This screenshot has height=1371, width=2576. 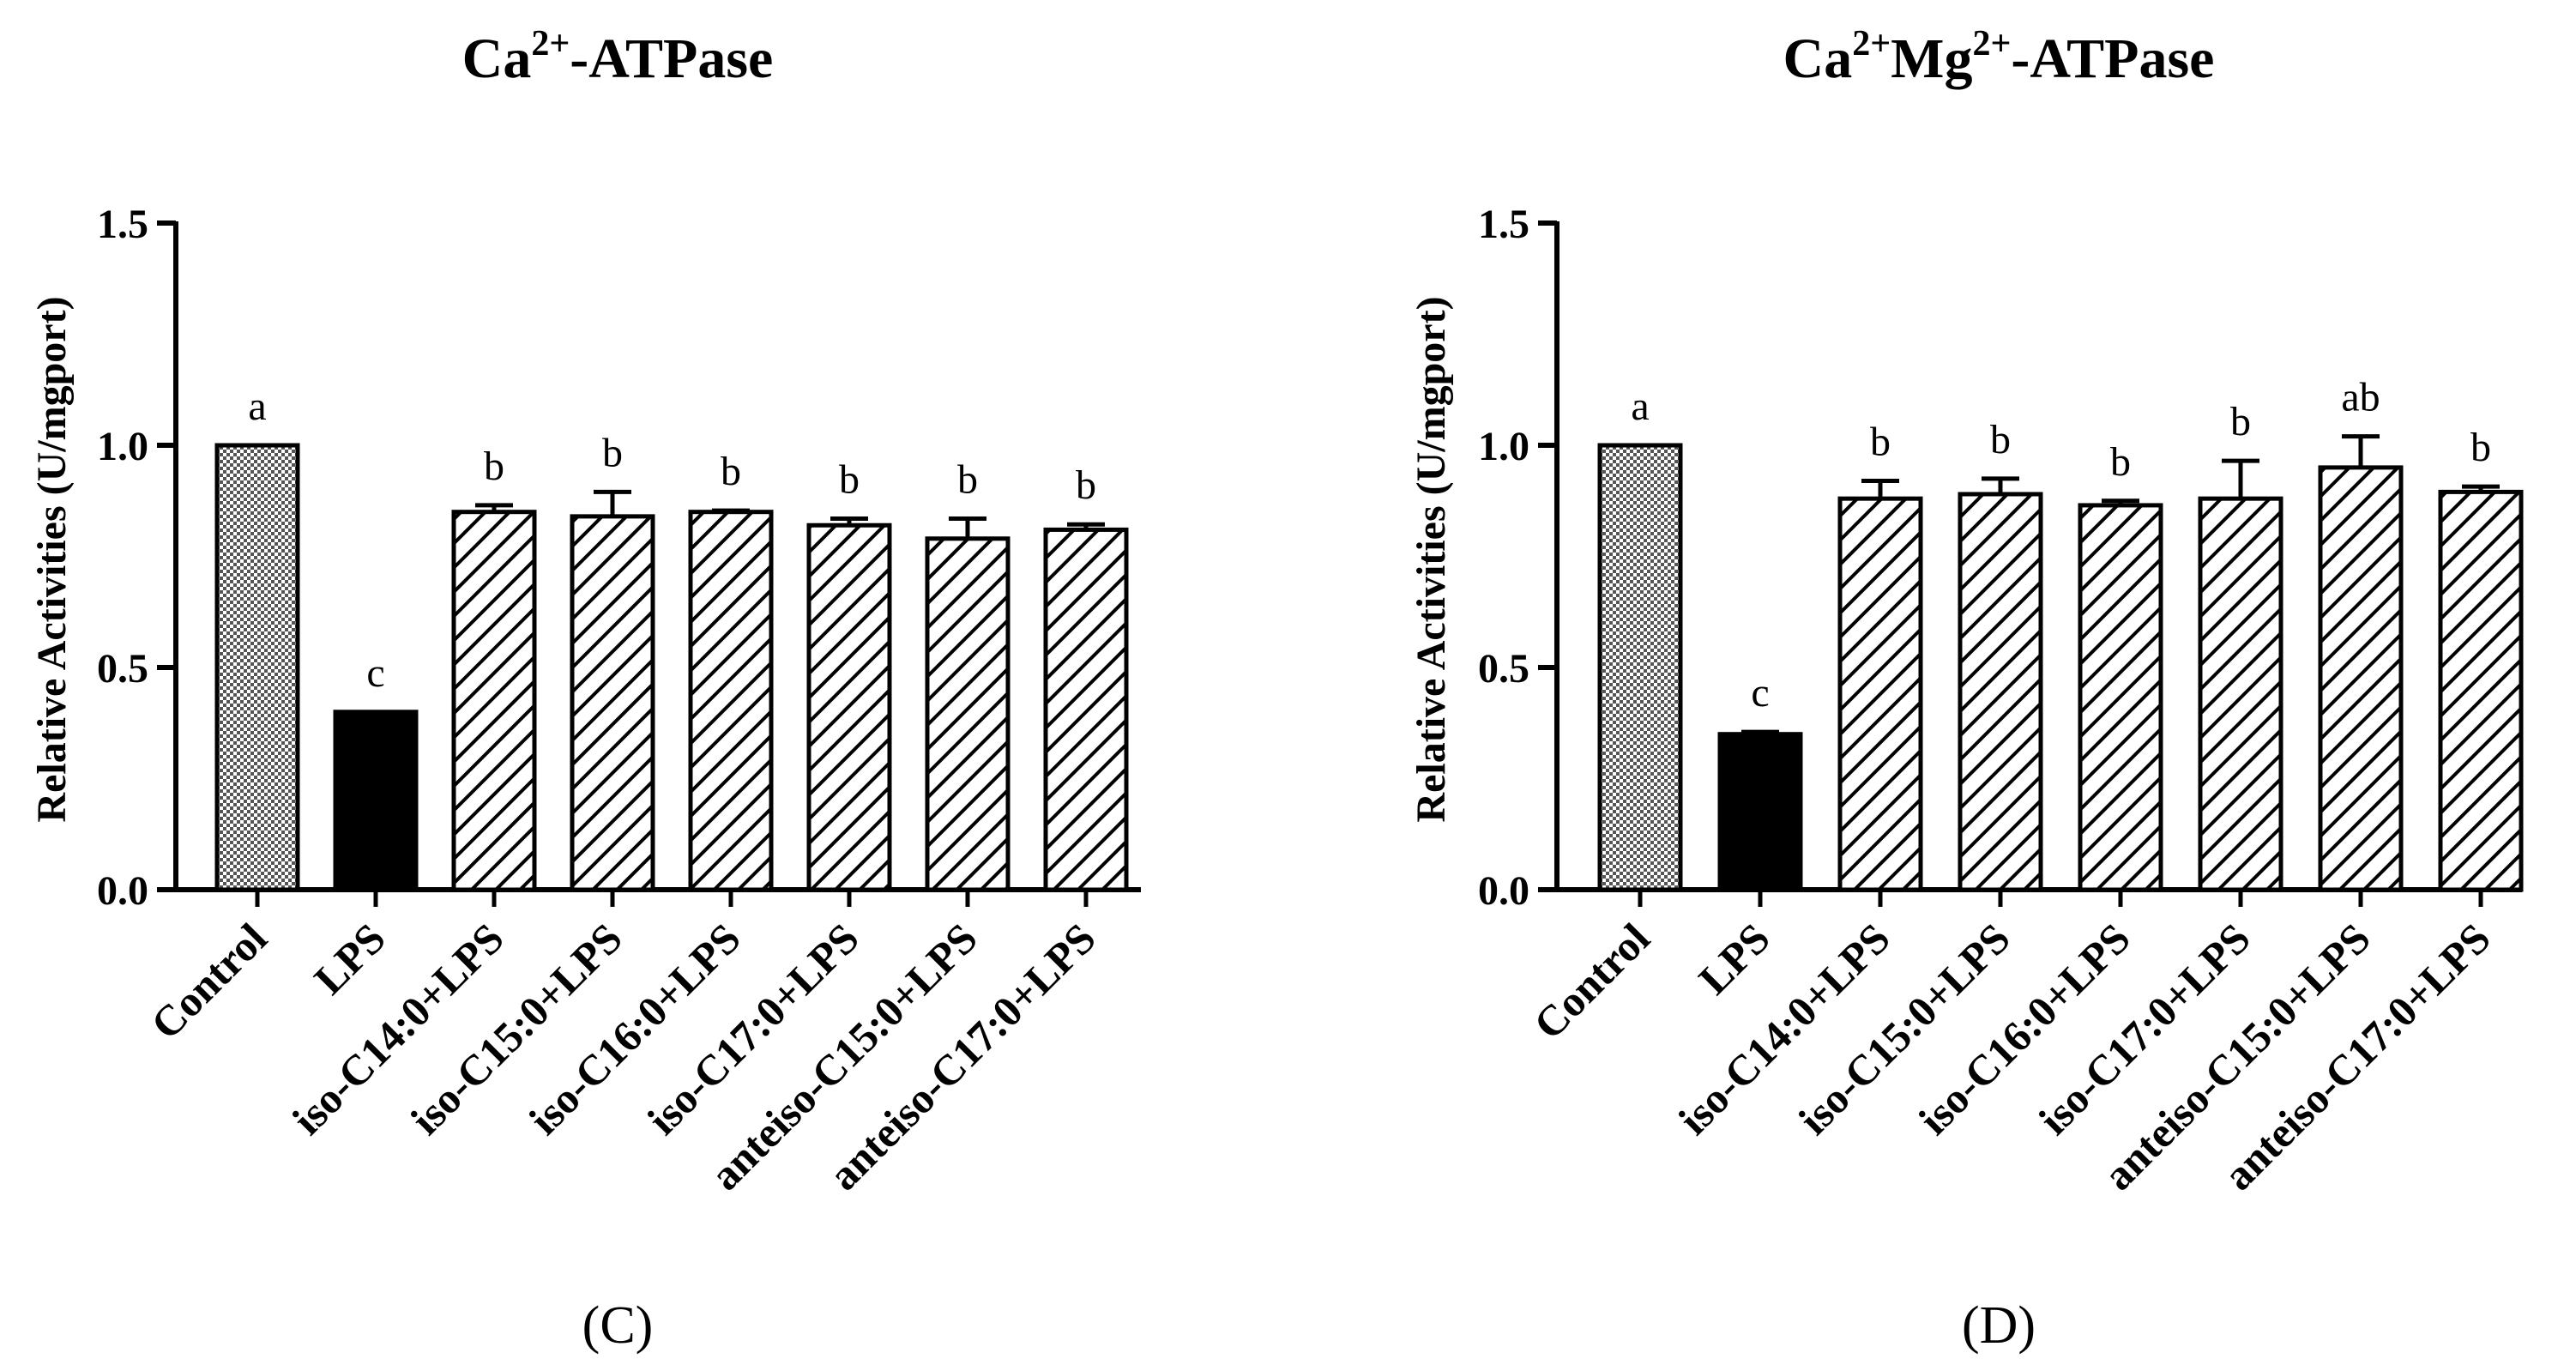 What do you see at coordinates (1431, 559) in the screenshot?
I see `y-axis-label-d: Relative Activities (U/mgport)` at bounding box center [1431, 559].